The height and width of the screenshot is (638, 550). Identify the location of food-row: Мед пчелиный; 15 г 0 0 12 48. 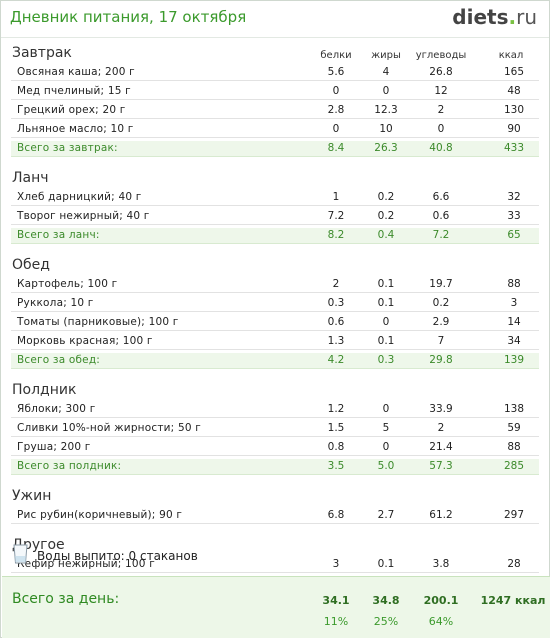
(275, 92).